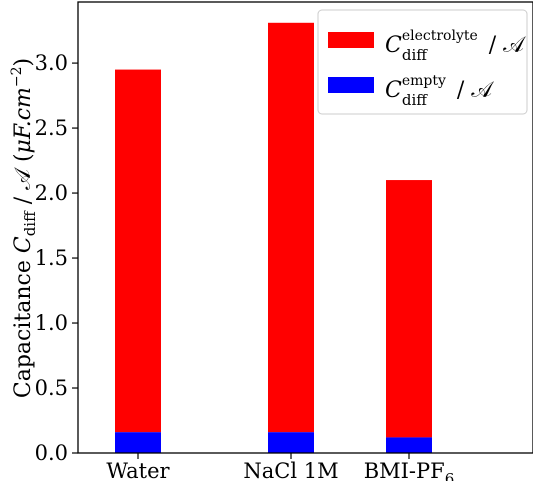 This screenshot has width=533, height=481. Describe the element at coordinates (51, 193) in the screenshot. I see `y-tick-label: 2.0` at that location.